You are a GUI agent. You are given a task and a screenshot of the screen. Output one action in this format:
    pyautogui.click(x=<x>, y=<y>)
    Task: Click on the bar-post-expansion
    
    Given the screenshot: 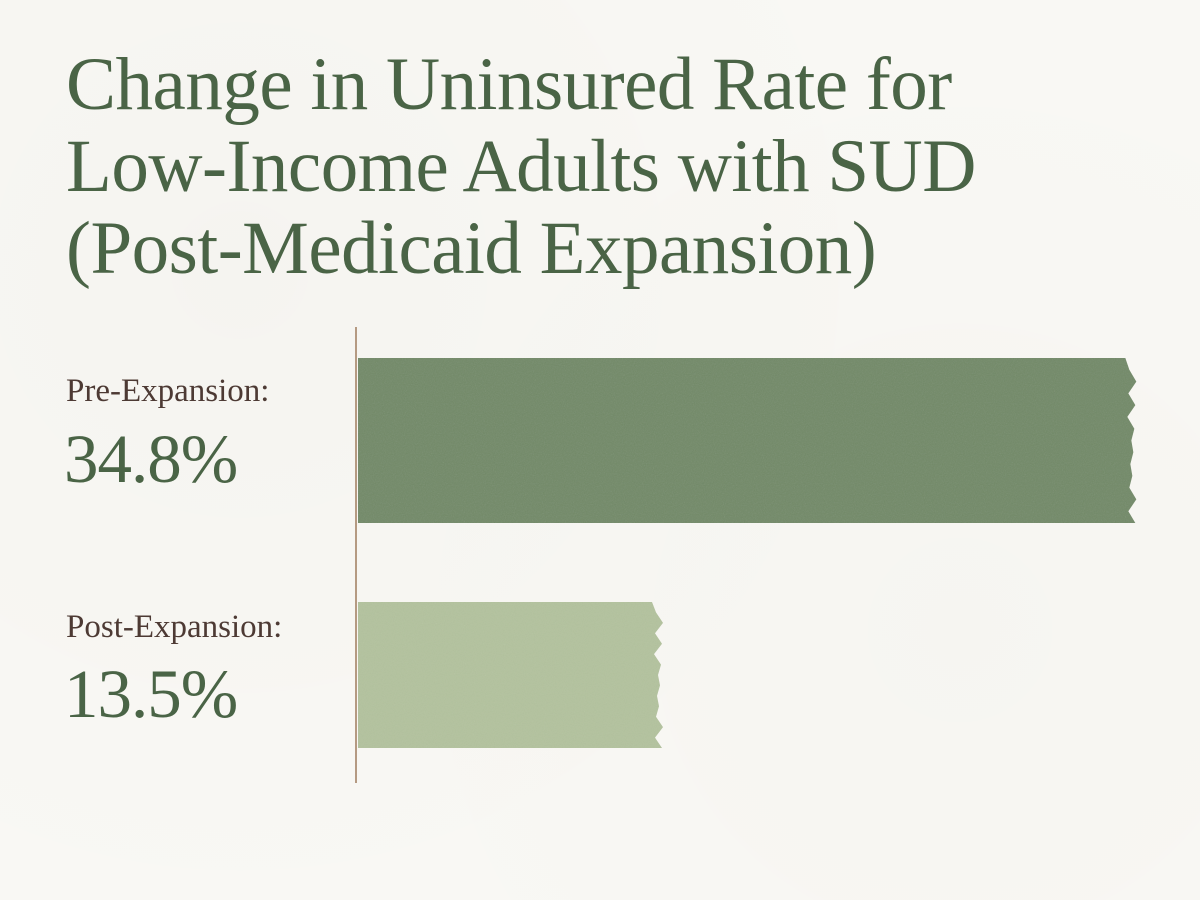 What is the action you would take?
    pyautogui.click(x=510, y=675)
    